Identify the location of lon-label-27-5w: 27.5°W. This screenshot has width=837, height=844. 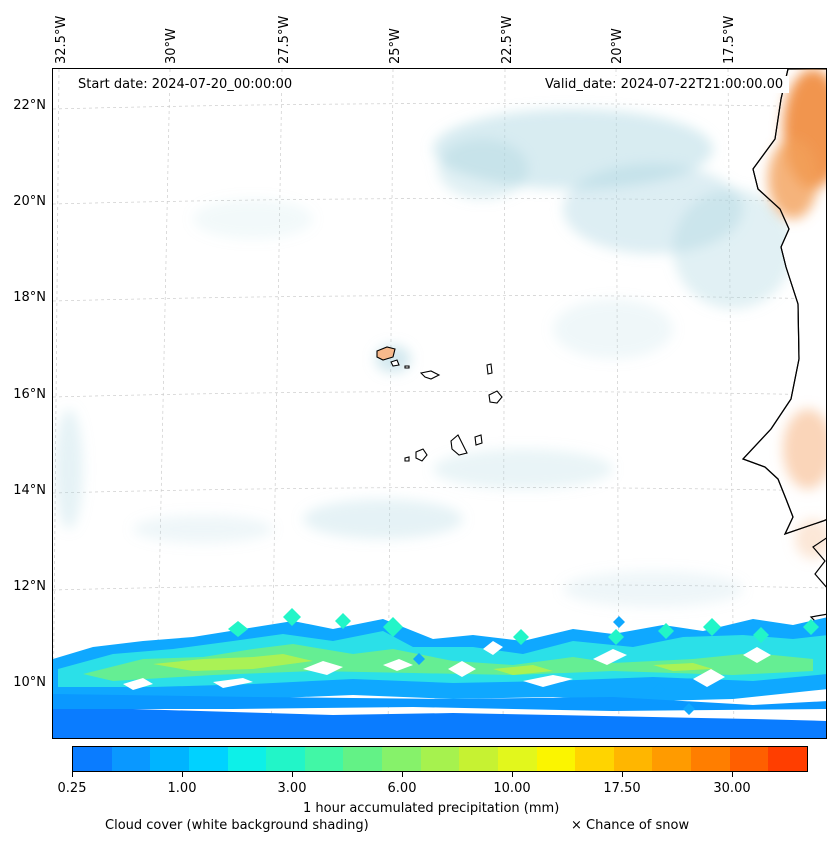
(284, 39).